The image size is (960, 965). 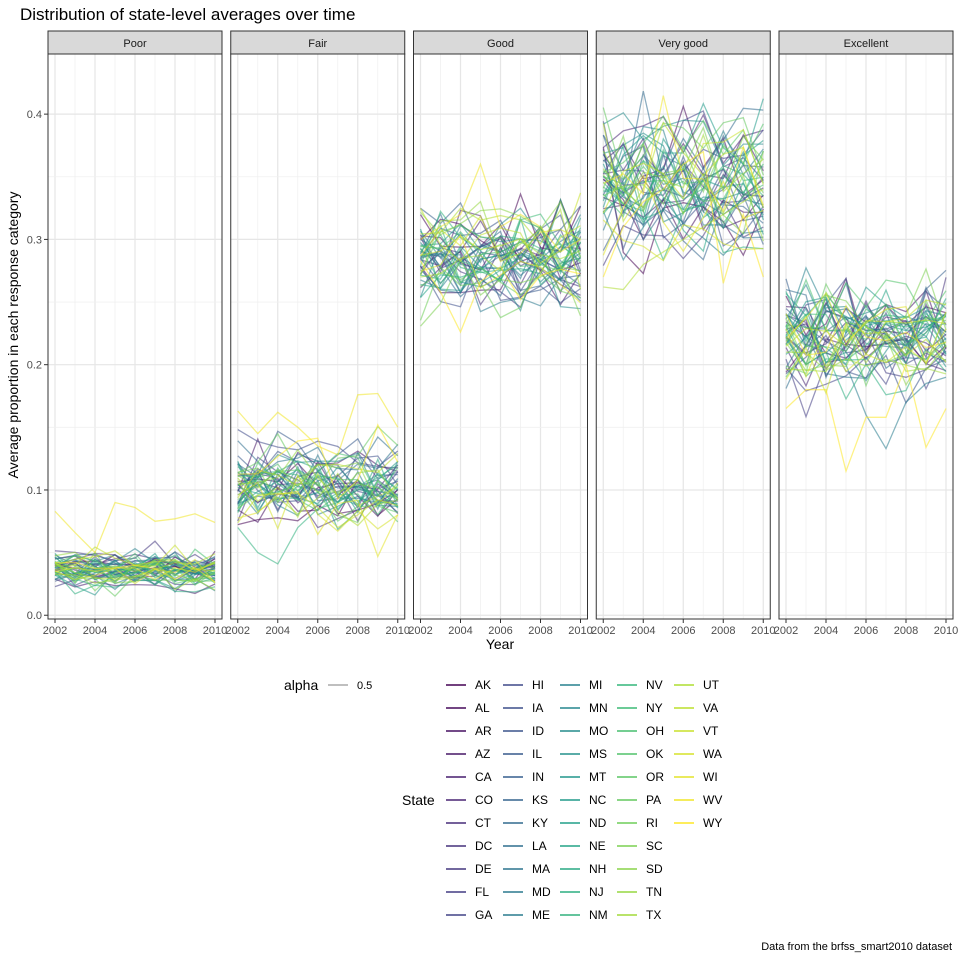 I want to click on legend-entry: GA, so click(x=469, y=915).